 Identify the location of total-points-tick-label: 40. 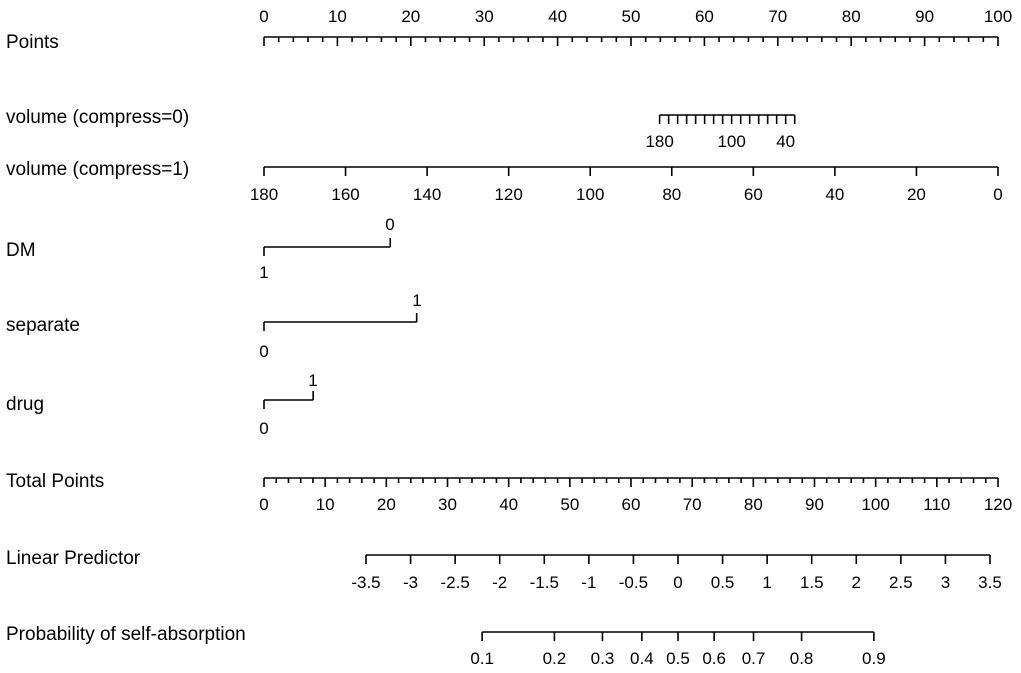
(508, 504).